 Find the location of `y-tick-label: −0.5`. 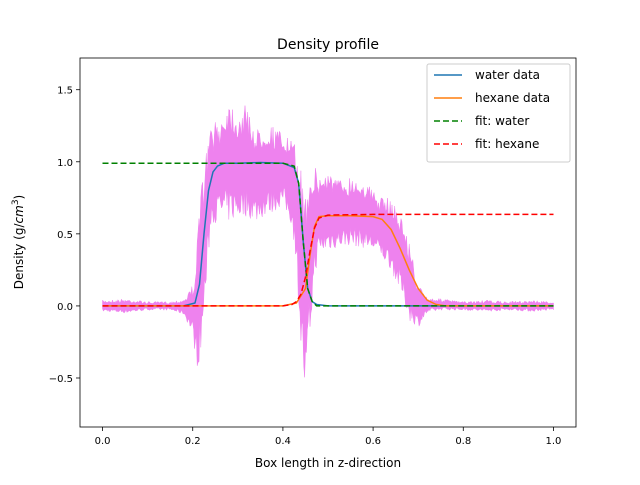

y-tick-label: −0.5 is located at coordinates (61, 379).